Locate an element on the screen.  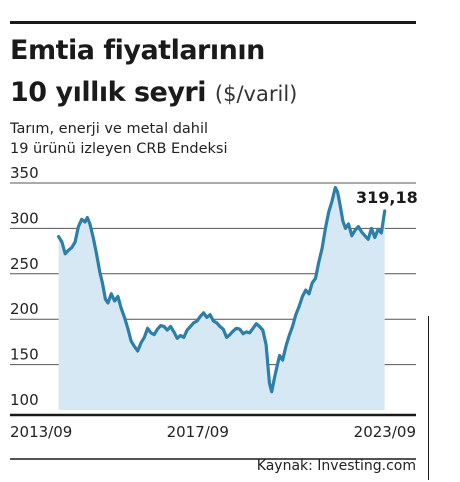
y-tick-label-250: 250 is located at coordinates (24, 264).